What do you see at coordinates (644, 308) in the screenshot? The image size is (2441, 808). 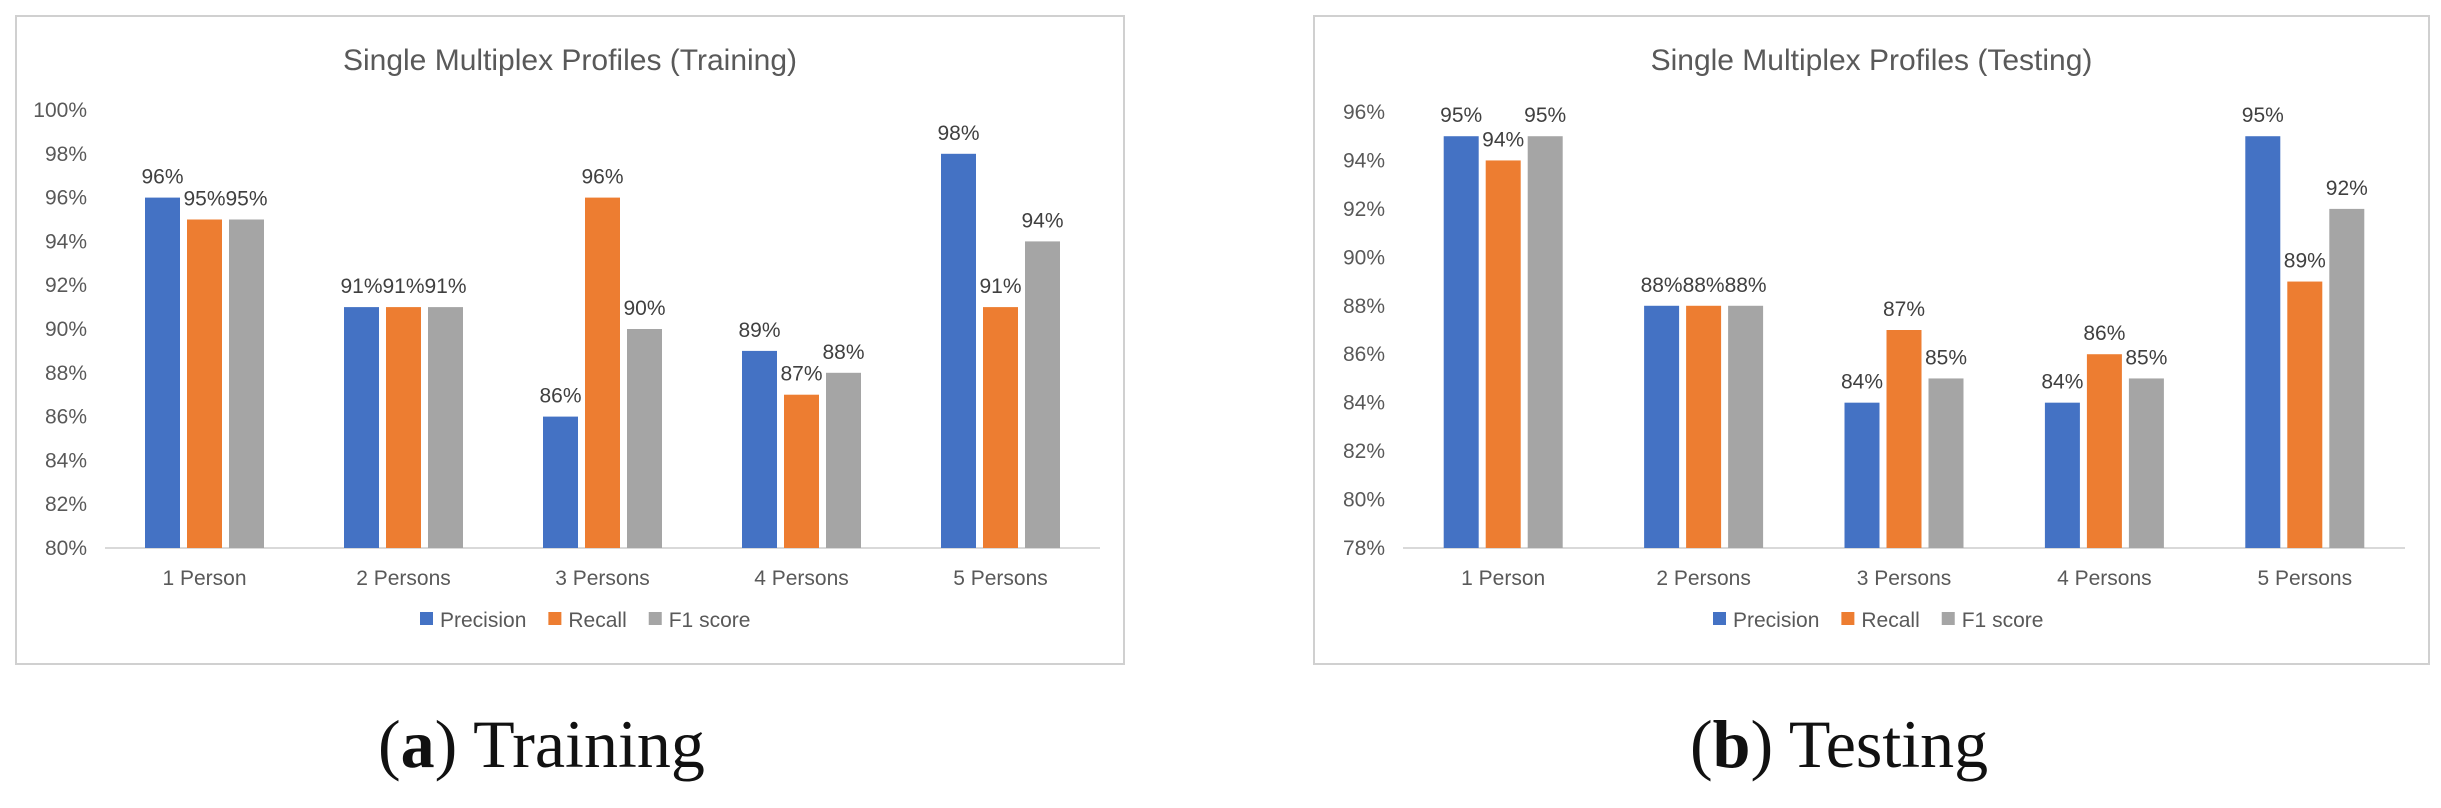 I see `data-label: 90%` at bounding box center [644, 308].